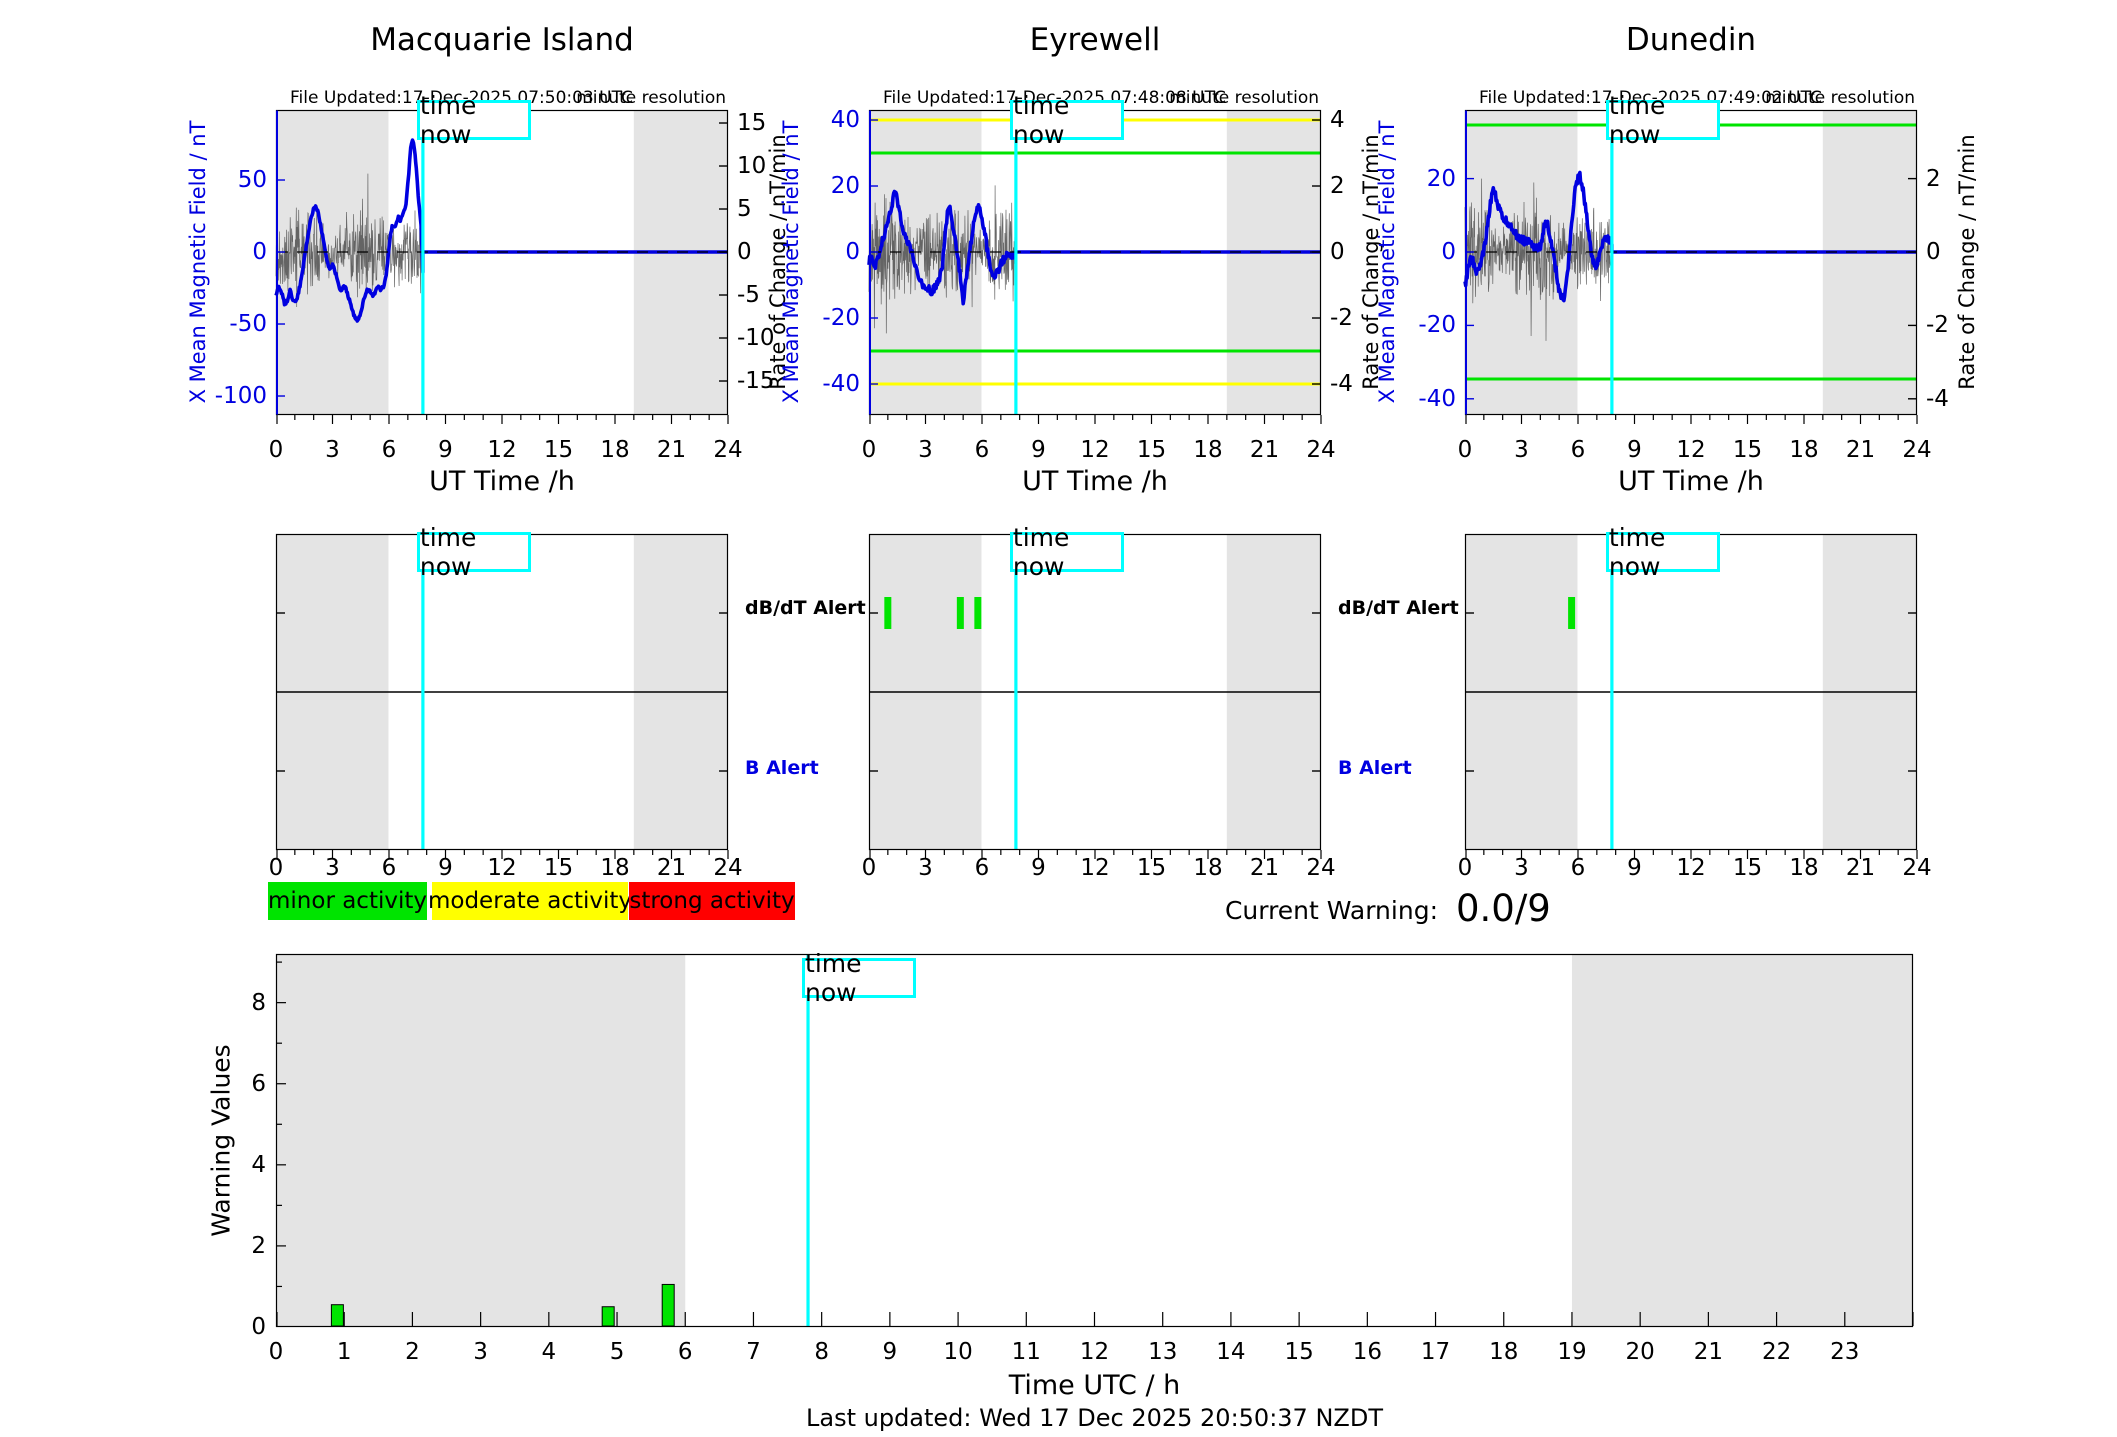 Image resolution: width=2117 pixels, height=1437 pixels. I want to click on left-tick-label: 50, so click(252, 180).